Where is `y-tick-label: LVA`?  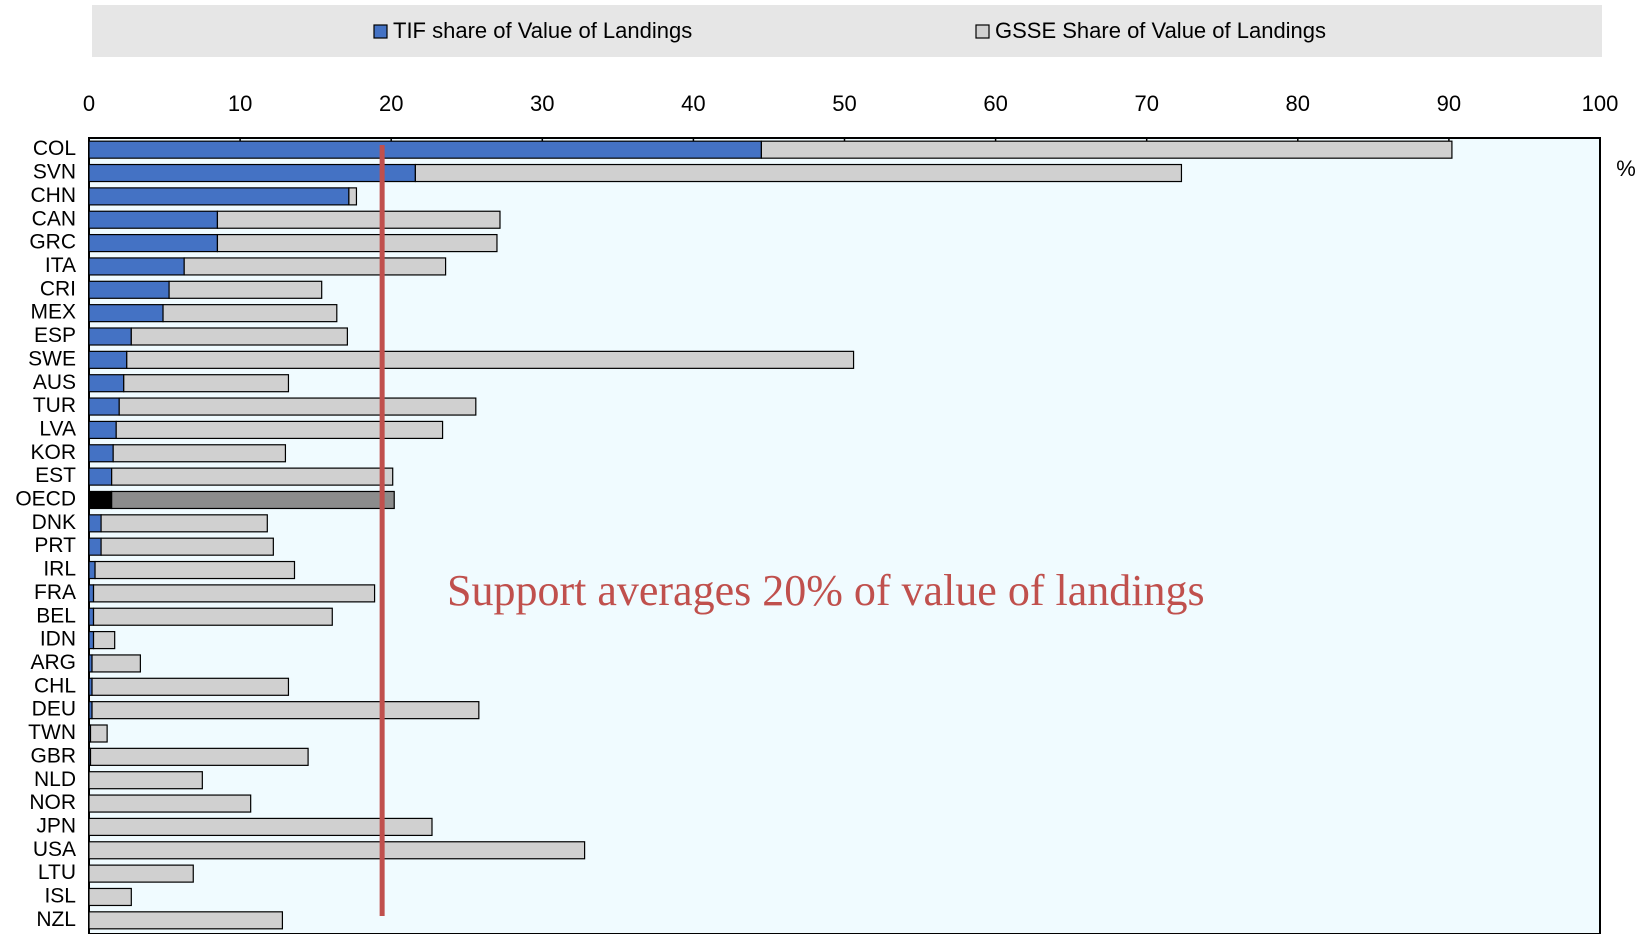 y-tick-label: LVA is located at coordinates (57, 428).